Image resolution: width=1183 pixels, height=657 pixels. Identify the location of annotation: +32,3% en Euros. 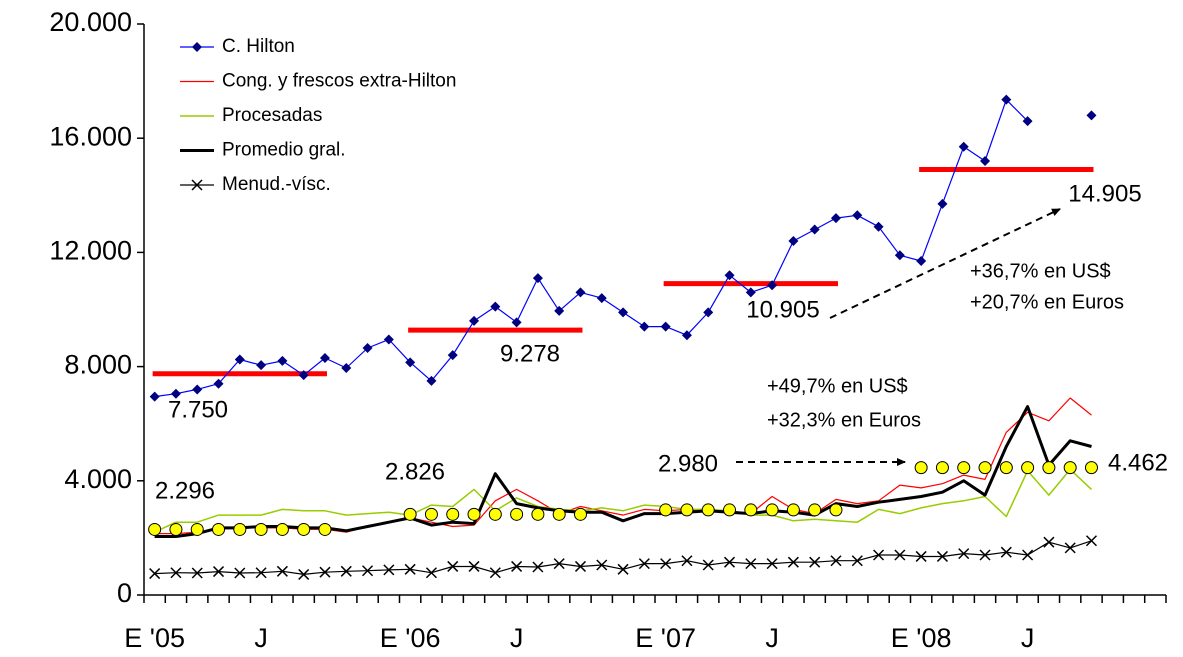
(844, 420).